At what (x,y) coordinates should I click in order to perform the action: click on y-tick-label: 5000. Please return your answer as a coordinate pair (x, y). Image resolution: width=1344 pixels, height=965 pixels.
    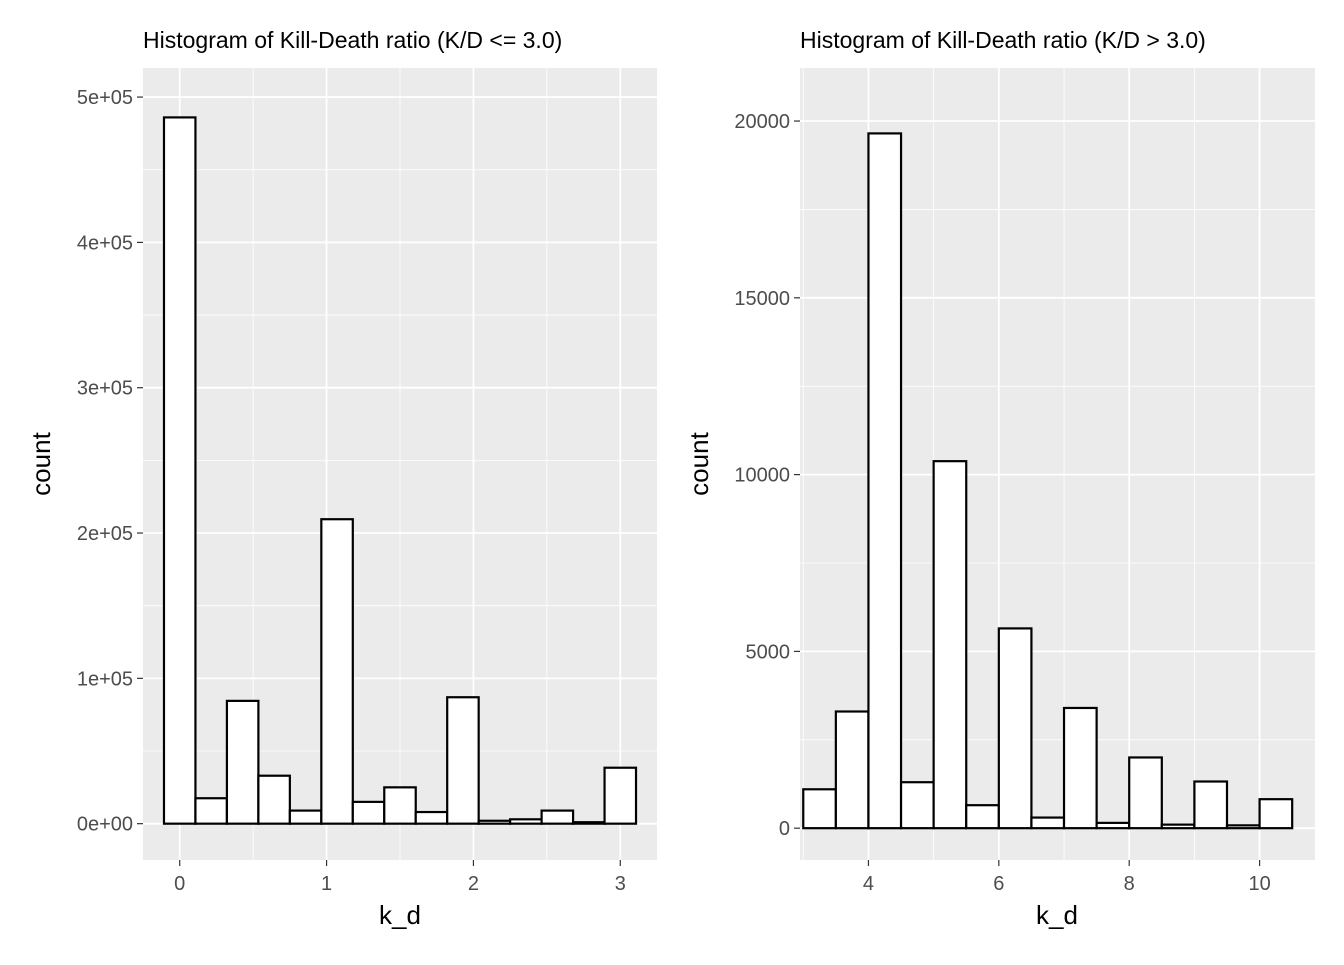
    Looking at the image, I should click on (768, 652).